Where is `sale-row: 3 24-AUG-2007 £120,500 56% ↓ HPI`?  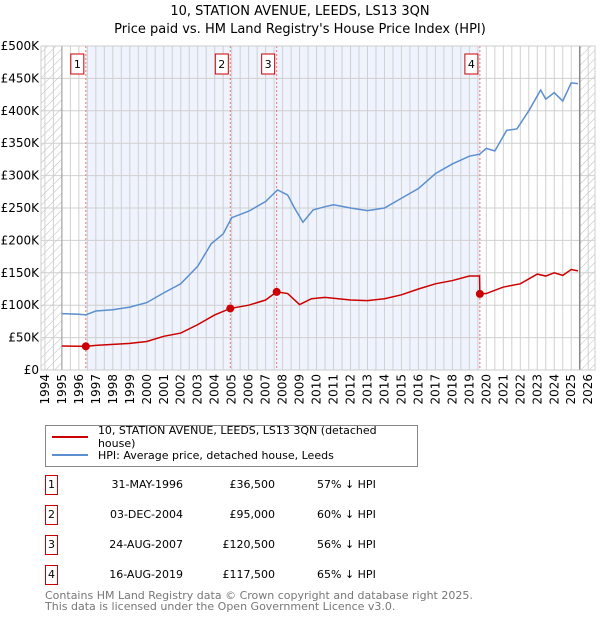
sale-row: 3 24-AUG-2007 £120,500 56% ↓ HPI is located at coordinates (245, 545).